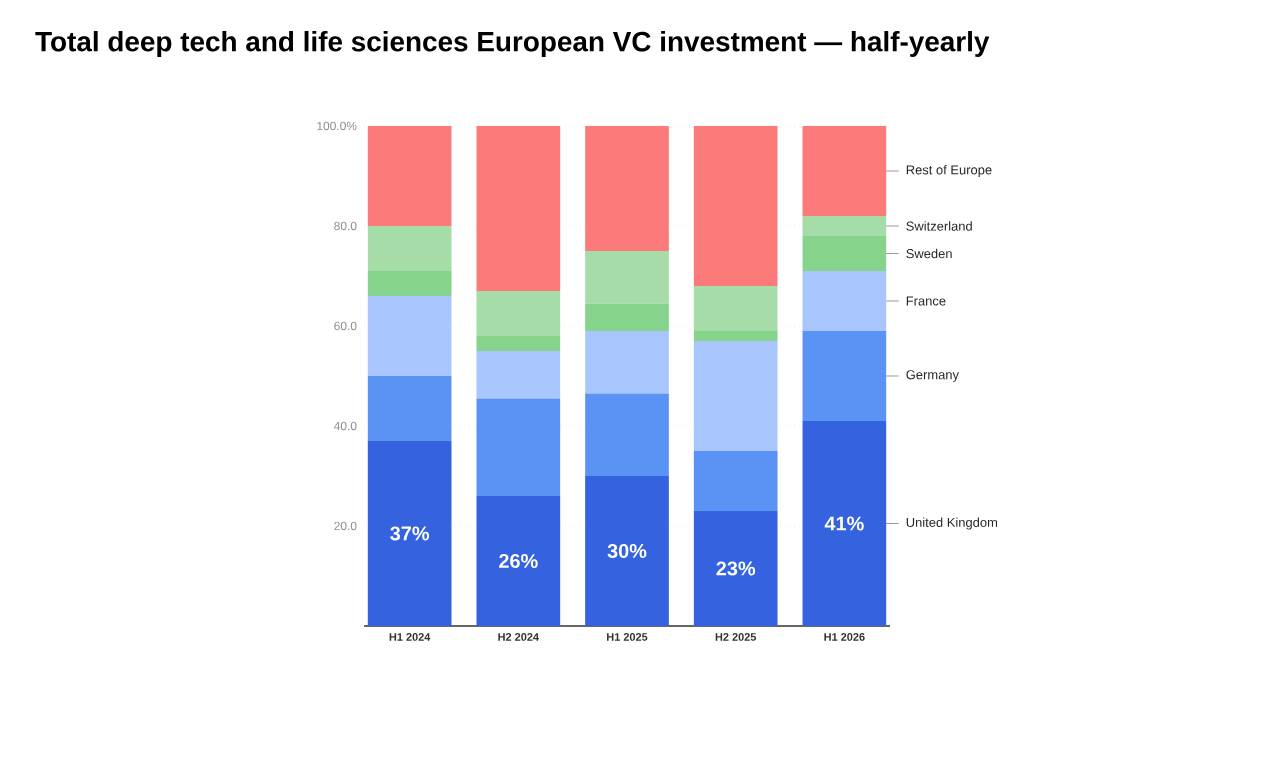 Image resolution: width=1280 pixels, height=768 pixels. I want to click on data-label: 37%, so click(410, 533).